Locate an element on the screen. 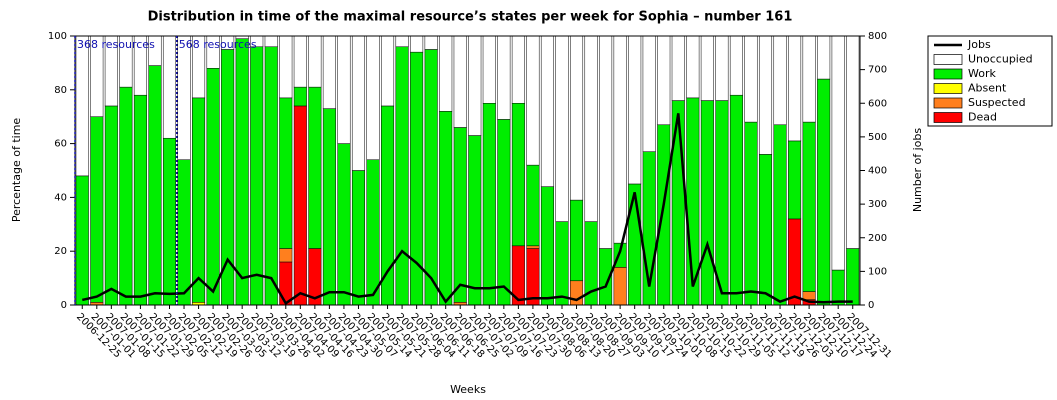  x-axis-label: Weeks is located at coordinates (468, 389).